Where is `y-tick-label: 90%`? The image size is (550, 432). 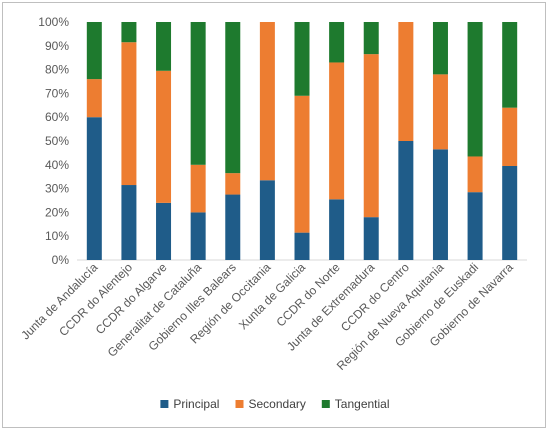 y-tick-label: 90% is located at coordinates (57, 46).